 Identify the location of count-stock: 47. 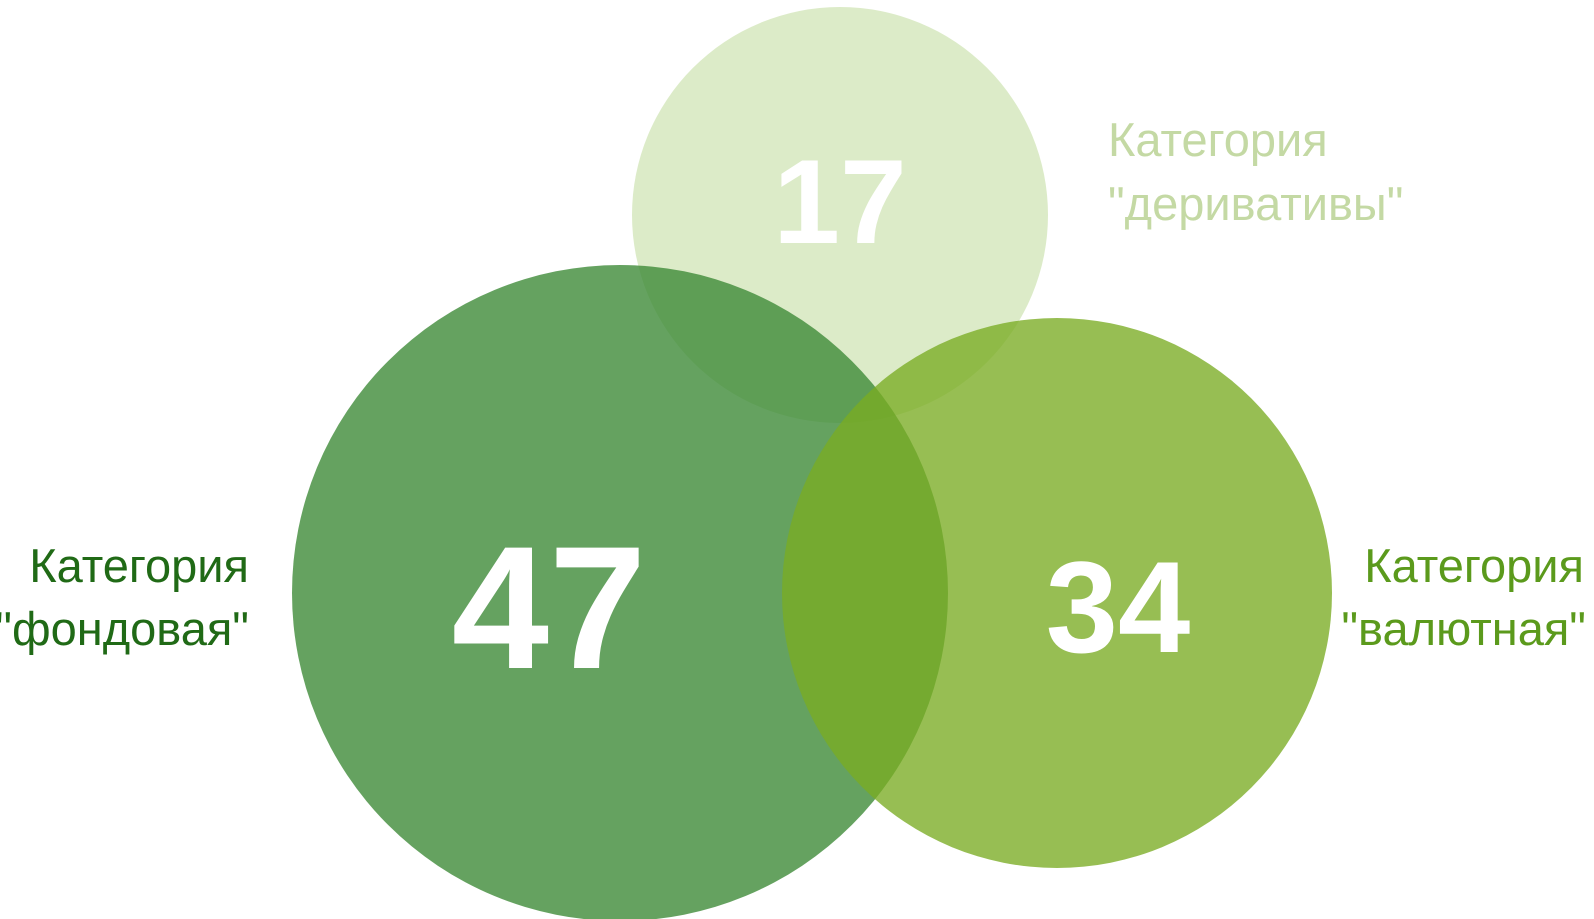
(549, 608).